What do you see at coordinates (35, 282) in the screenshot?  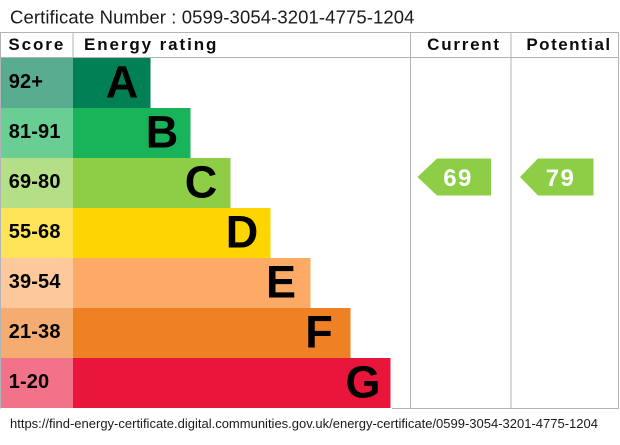 I see `svg-text: 39-54` at bounding box center [35, 282].